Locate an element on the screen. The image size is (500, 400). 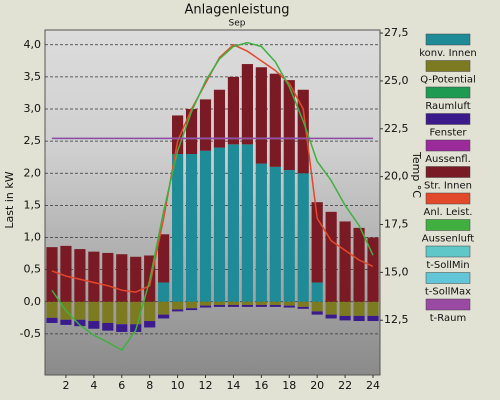
y-tick-label: 1,0 is located at coordinates (33, 237).